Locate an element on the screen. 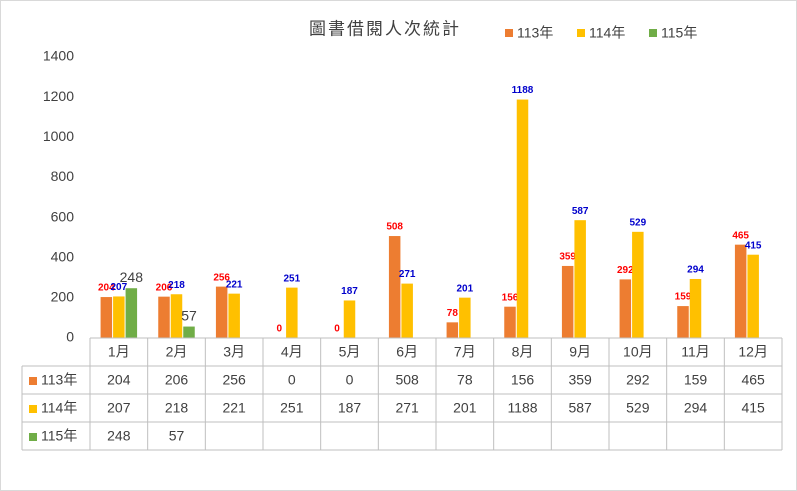 This screenshot has width=797, height=491. data-label: 78 is located at coordinates (453, 313).